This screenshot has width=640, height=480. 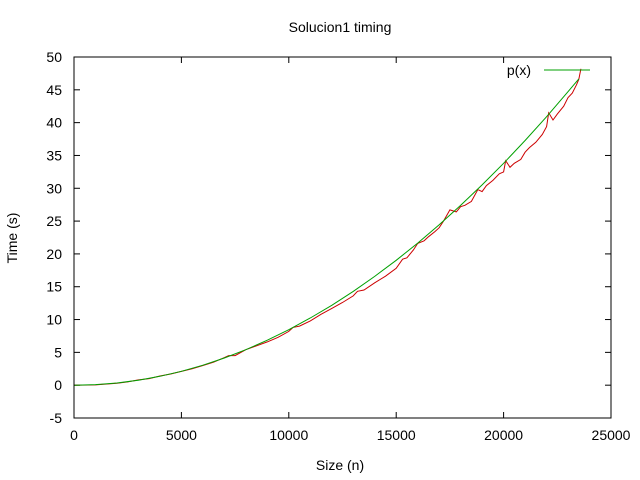 What do you see at coordinates (58, 385) in the screenshot?
I see `y-tick-label: 0` at bounding box center [58, 385].